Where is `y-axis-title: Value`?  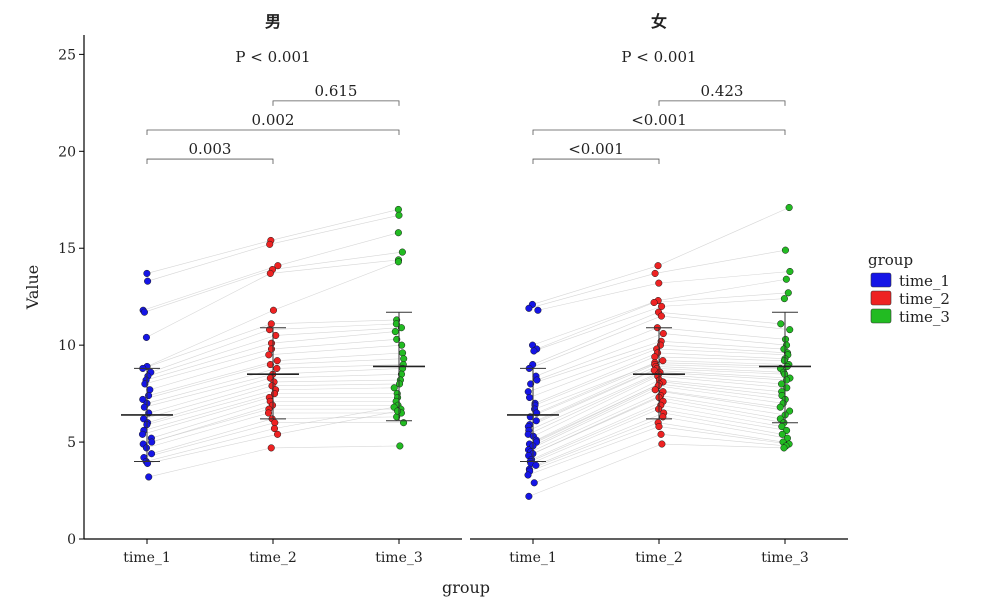
y-axis-title: Value is located at coordinates (32, 288).